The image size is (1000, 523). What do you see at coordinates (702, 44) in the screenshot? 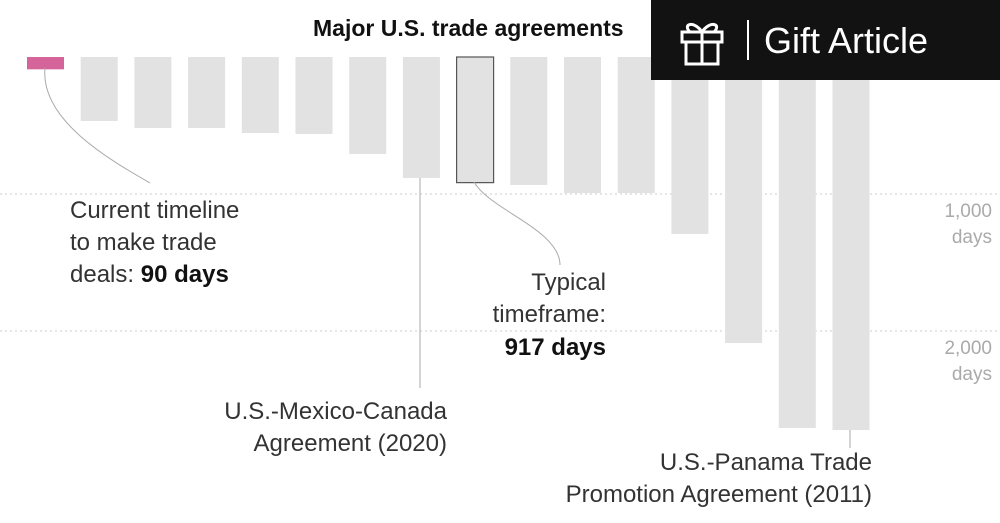
I see `gift-icon` at bounding box center [702, 44].